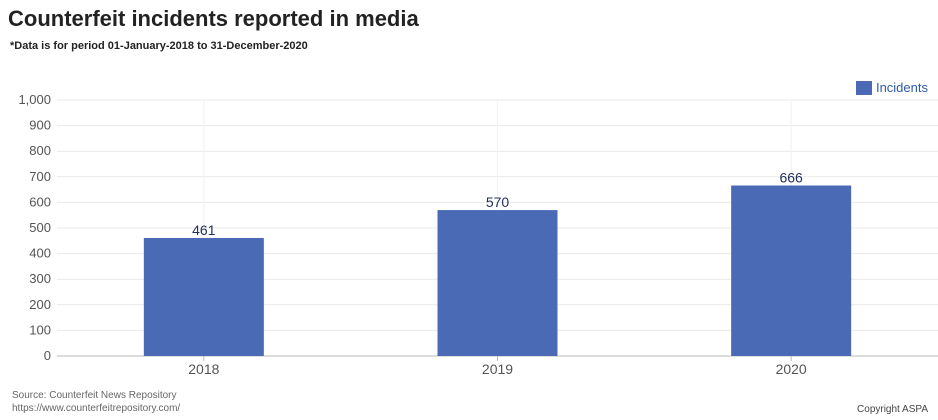  What do you see at coordinates (40, 253) in the screenshot?
I see `y-tick-label: 400` at bounding box center [40, 253].